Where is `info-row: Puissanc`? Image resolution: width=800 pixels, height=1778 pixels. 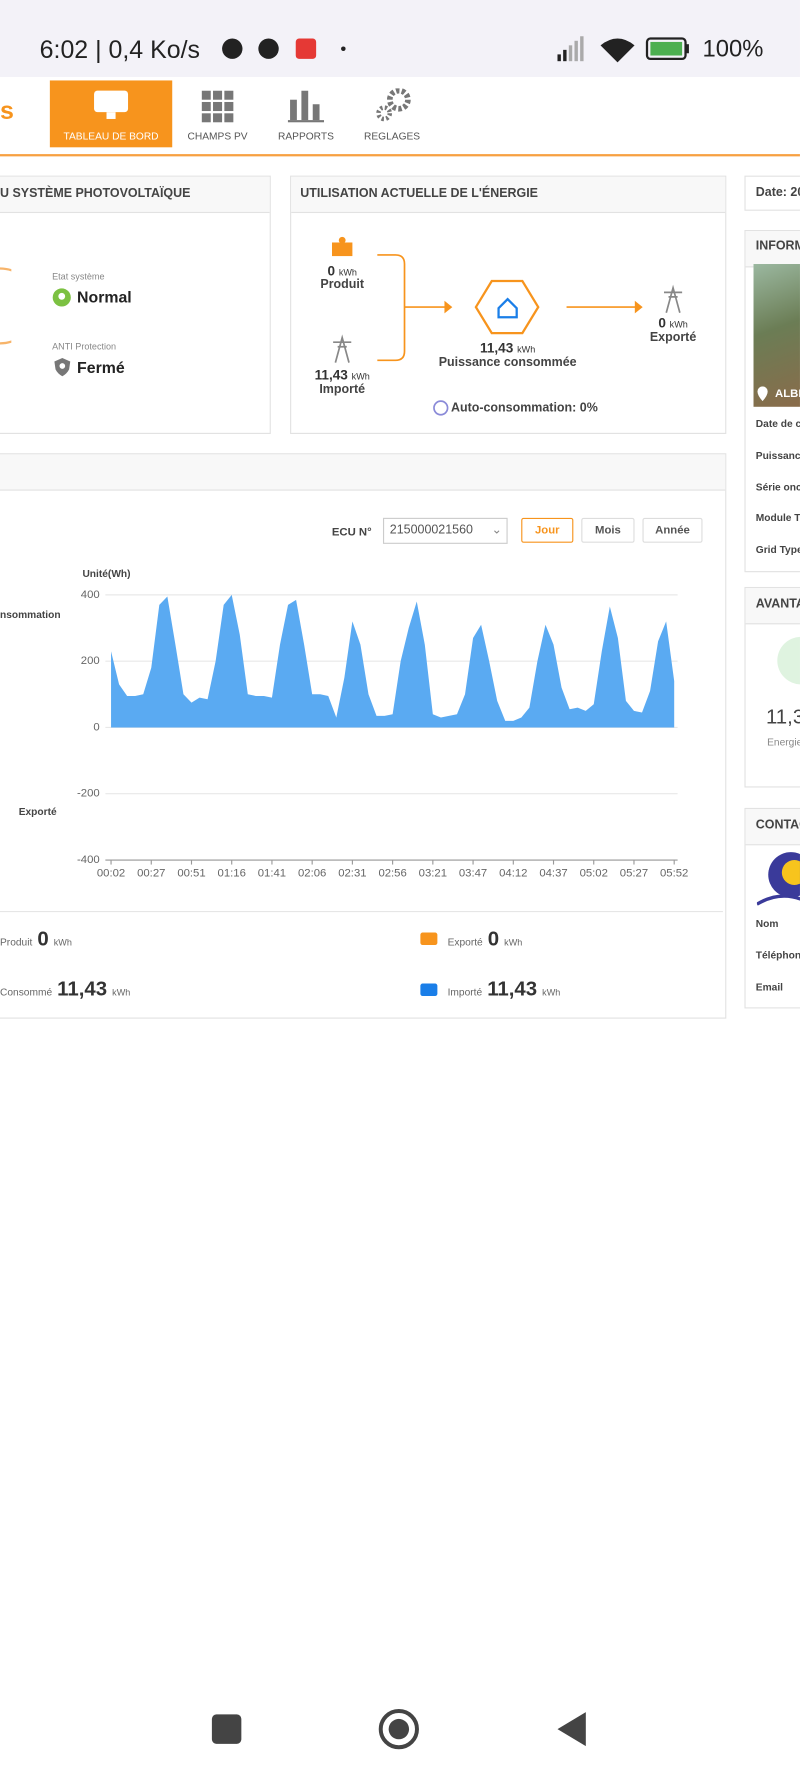
info-row: Puissanc is located at coordinates (777, 455).